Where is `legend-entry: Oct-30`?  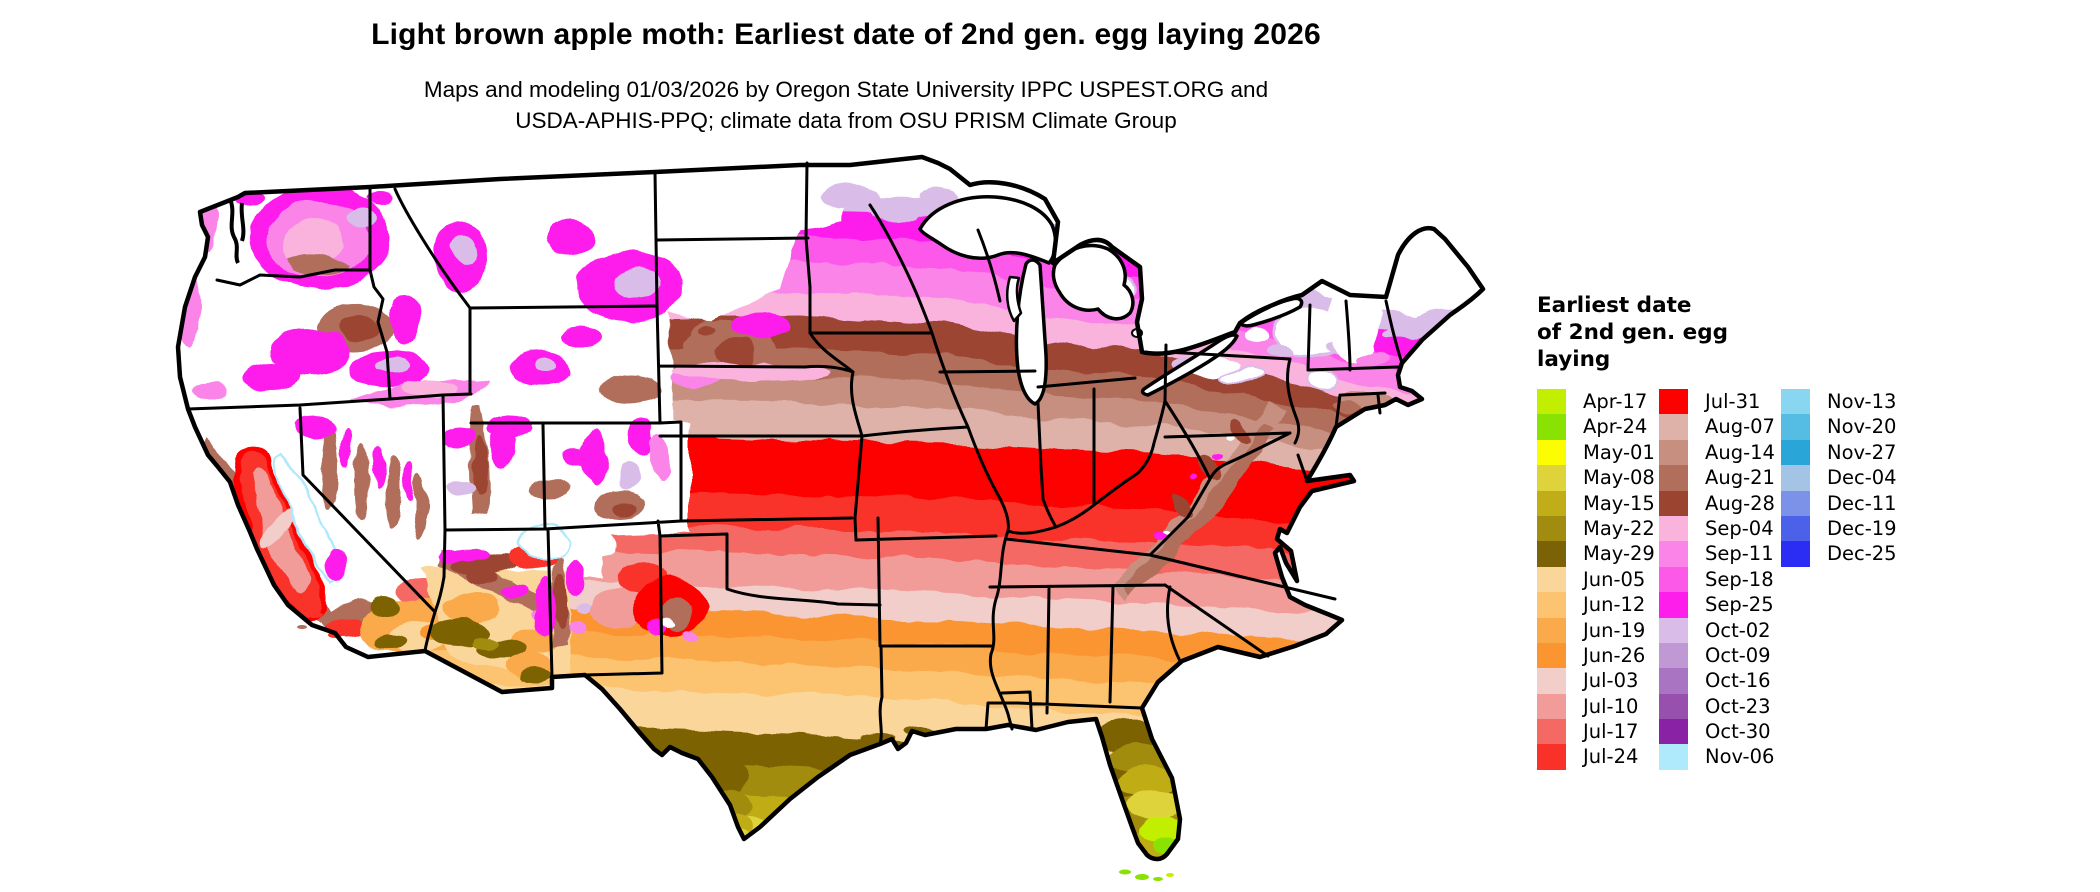
legend-entry: Oct-30 is located at coordinates (1717, 732).